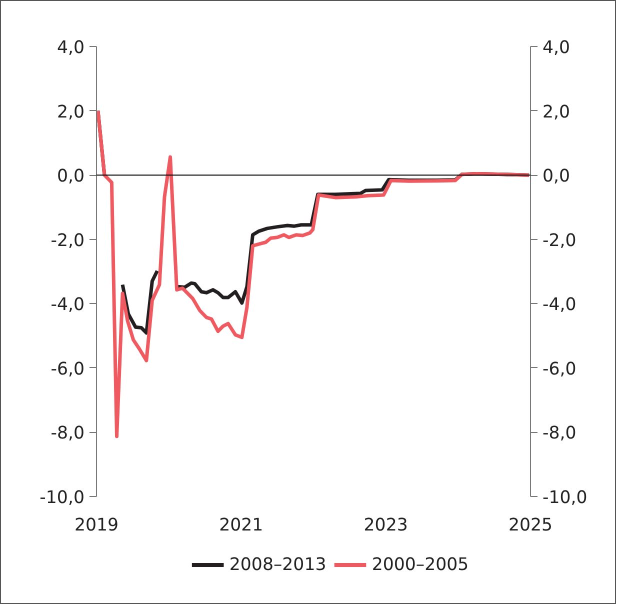 Image resolution: width=618 pixels, height=608 pixels. What do you see at coordinates (559, 305) in the screenshot?
I see `y2-tick-label: -4,0` at bounding box center [559, 305].